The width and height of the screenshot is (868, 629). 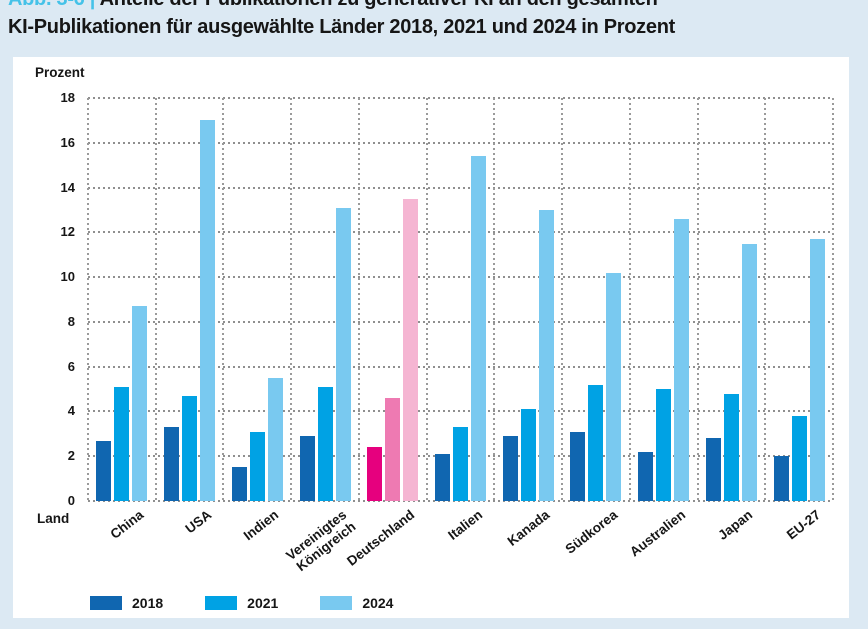 I want to click on bar-usa-2018, so click(x=172, y=464).